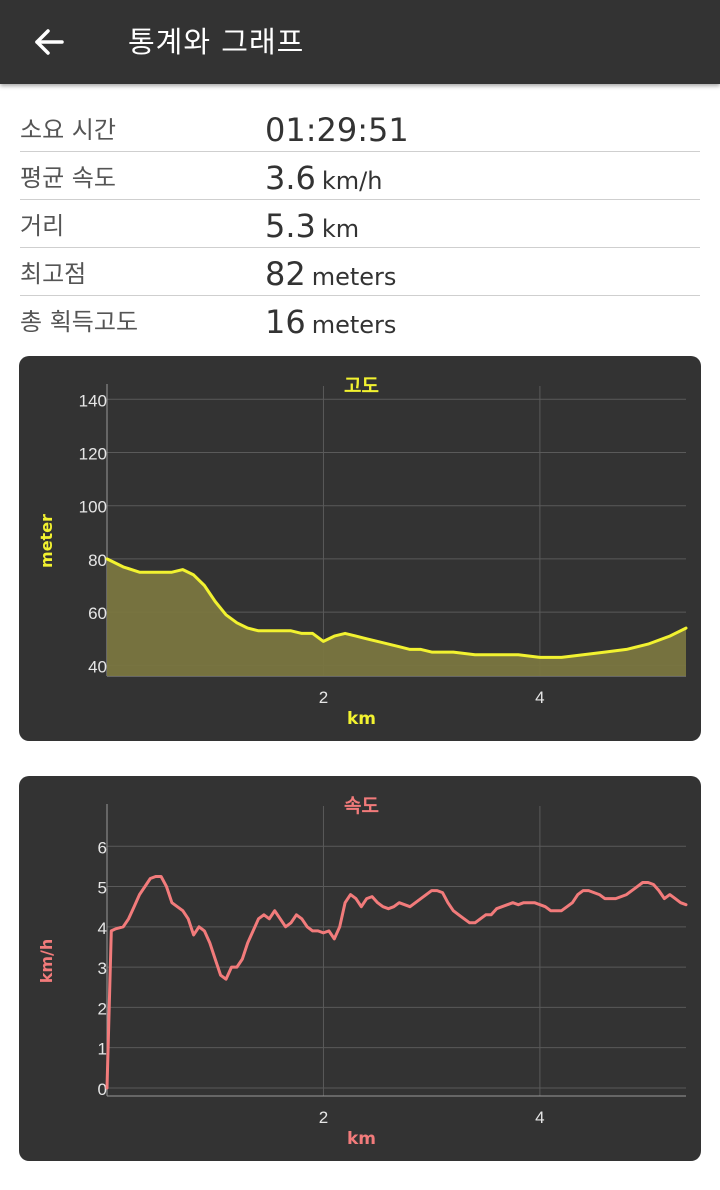 This screenshot has height=1190, width=720. I want to click on stat-row-duration: 소요 시간 01:29:51, so click(360, 128).